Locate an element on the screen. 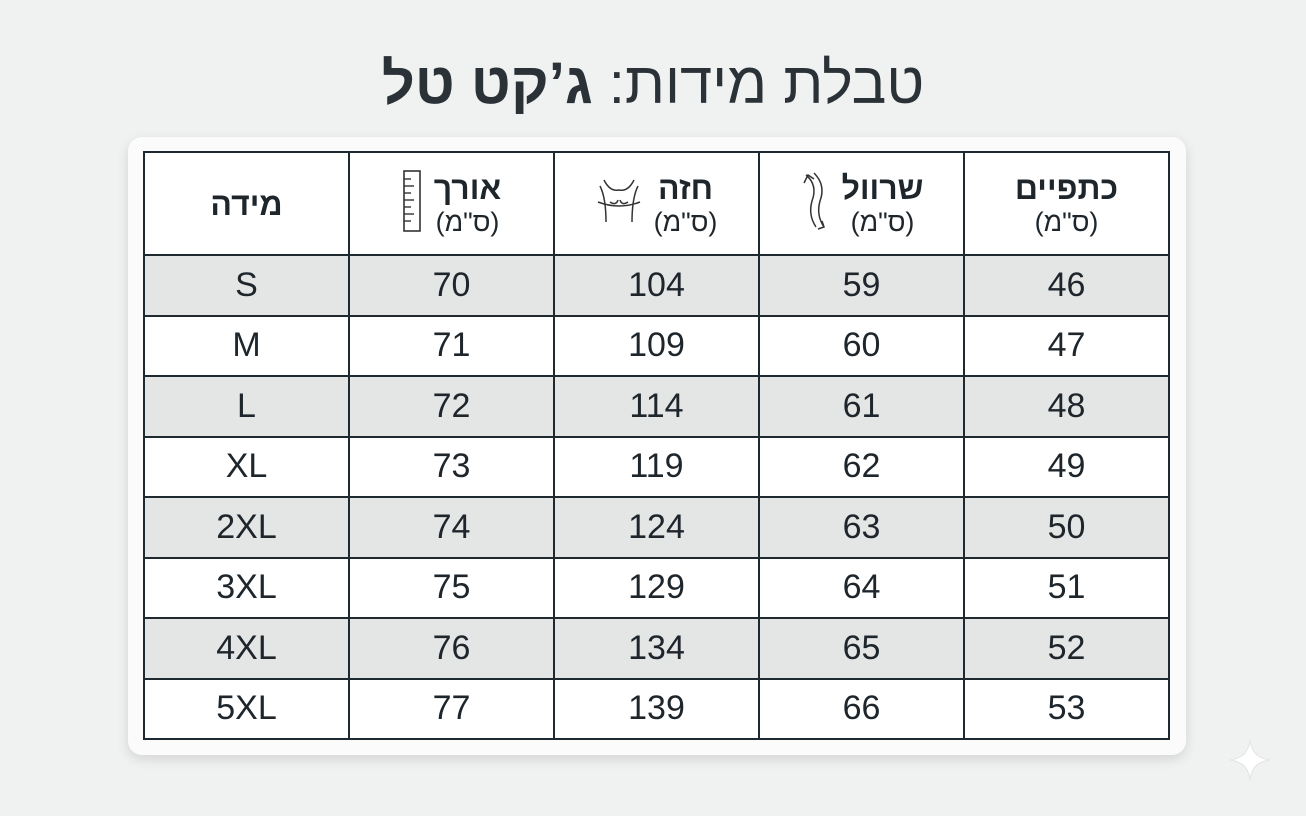 The height and width of the screenshot is (816, 1306). table-cell: 71 is located at coordinates (451, 345).